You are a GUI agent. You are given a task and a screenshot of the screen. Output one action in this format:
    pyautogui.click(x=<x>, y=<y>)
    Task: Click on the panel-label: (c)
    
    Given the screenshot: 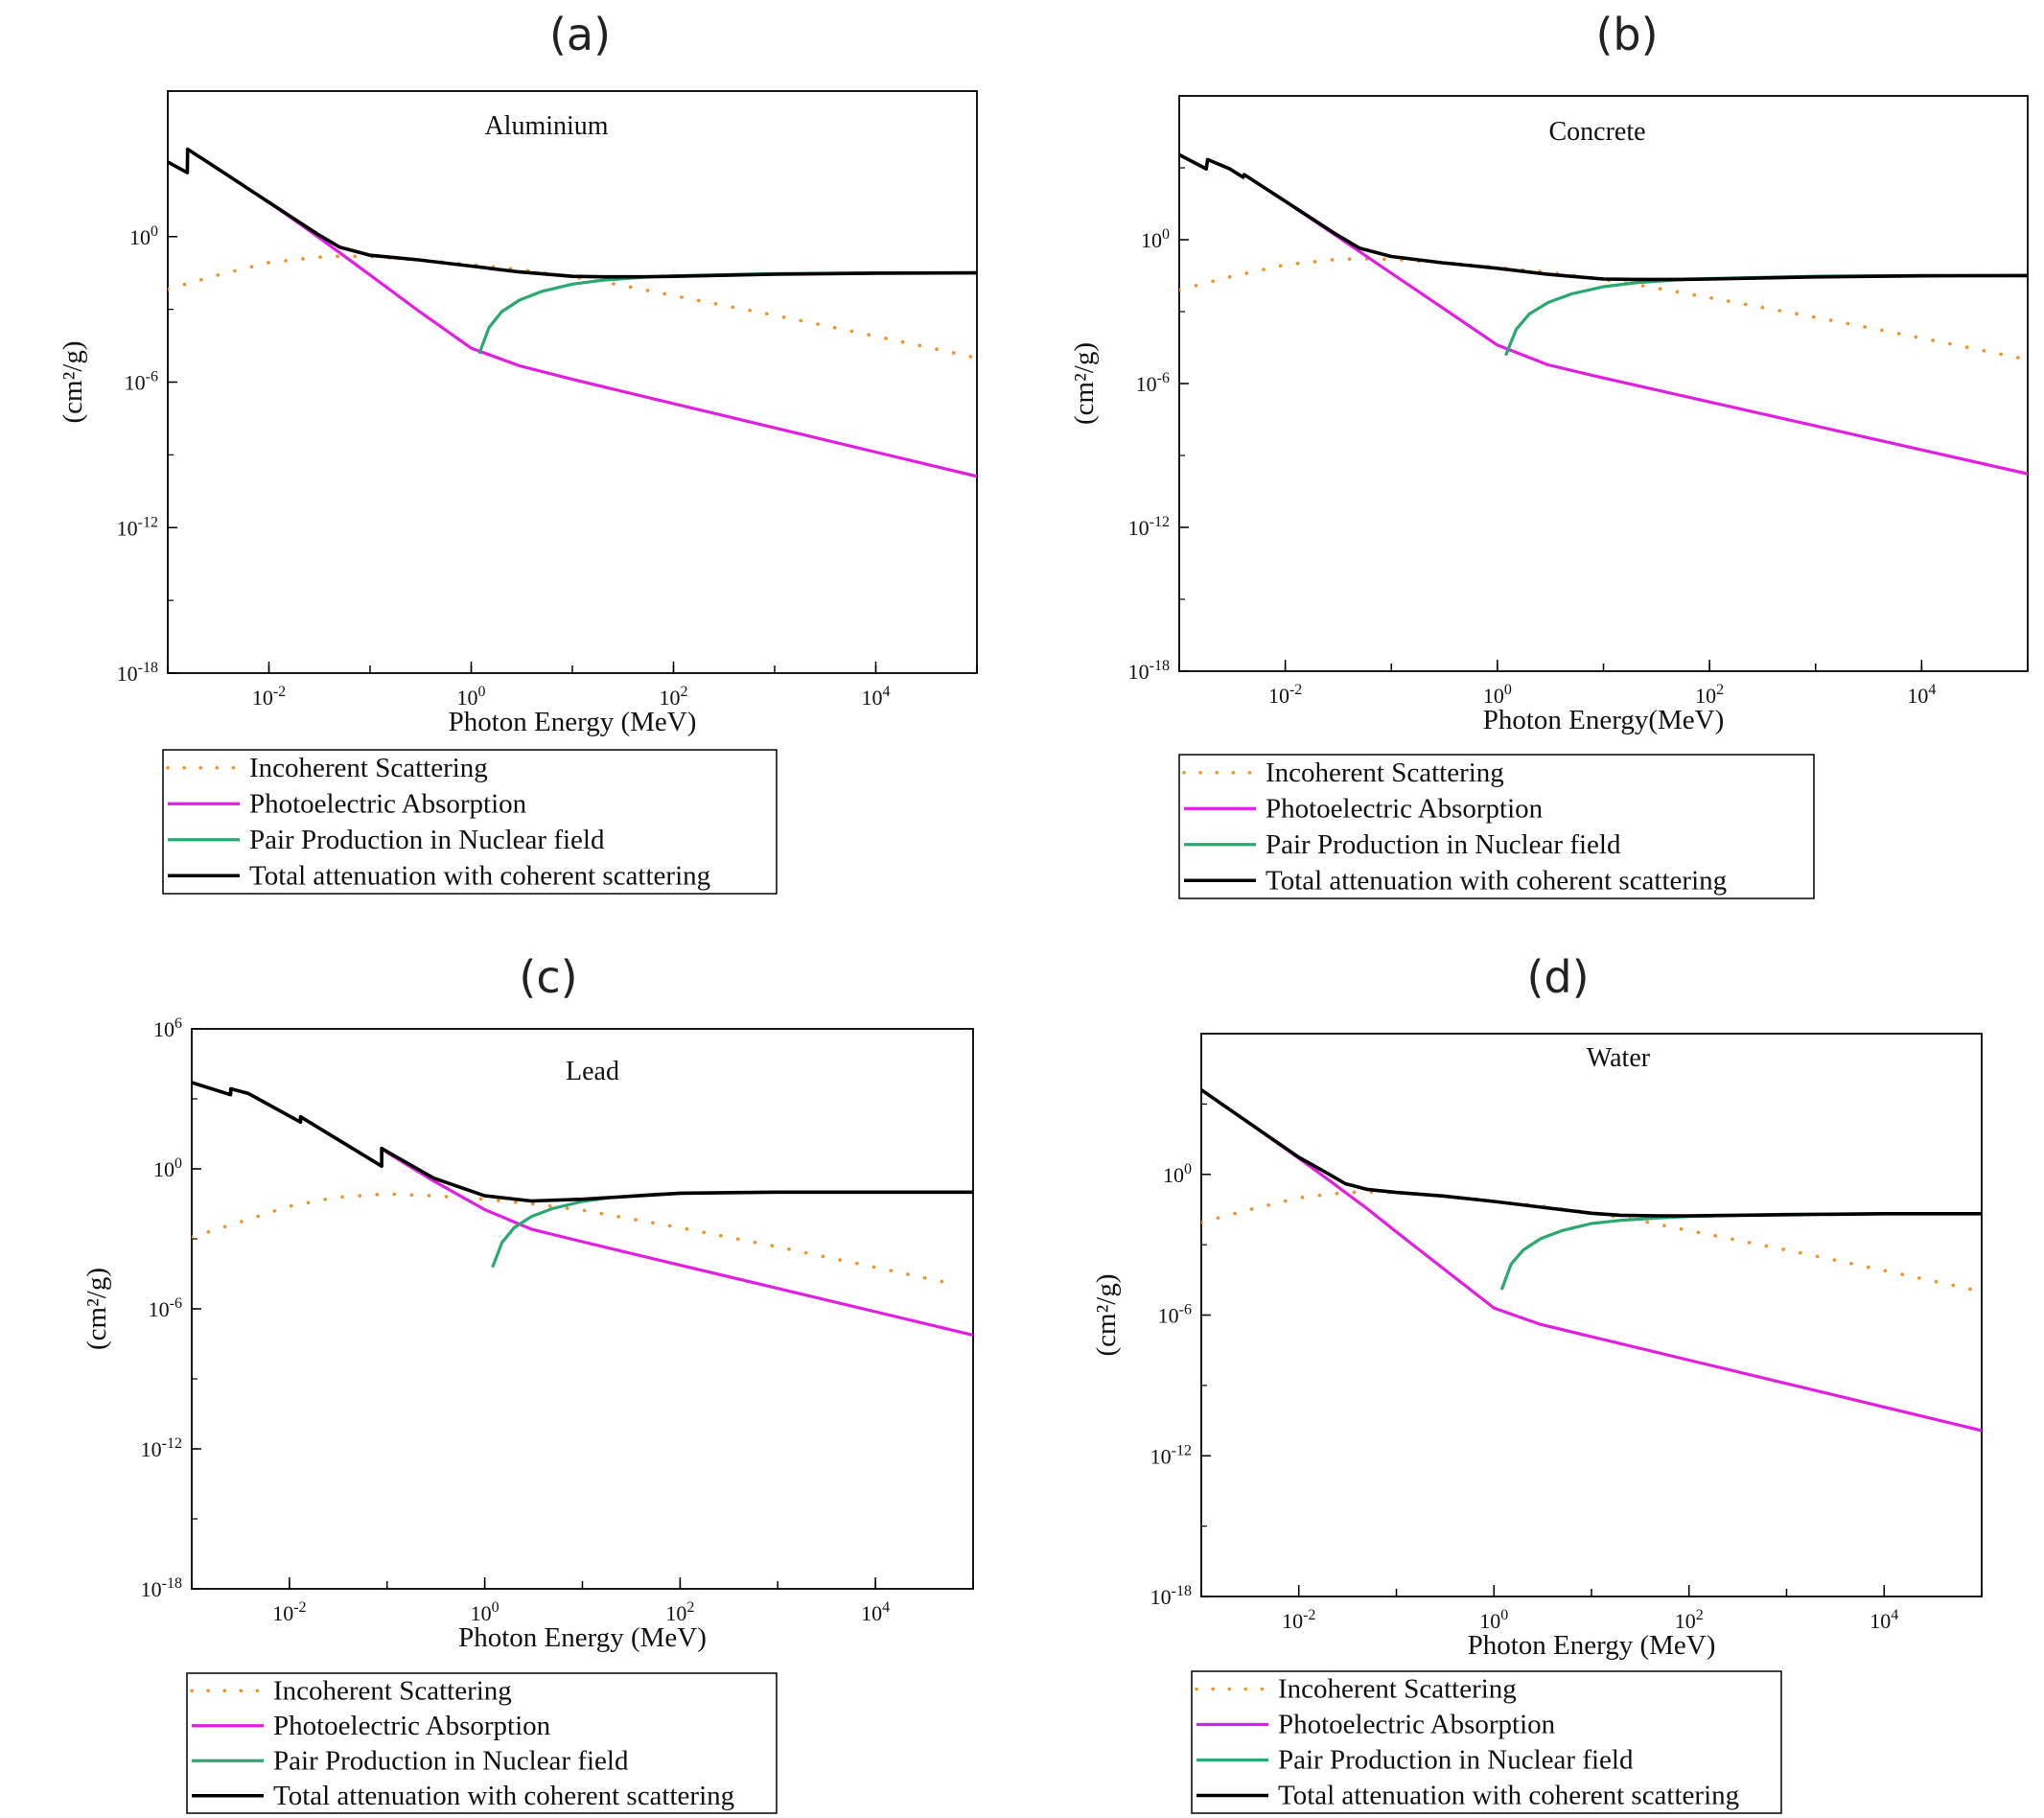 What is the action you would take?
    pyautogui.click(x=548, y=977)
    